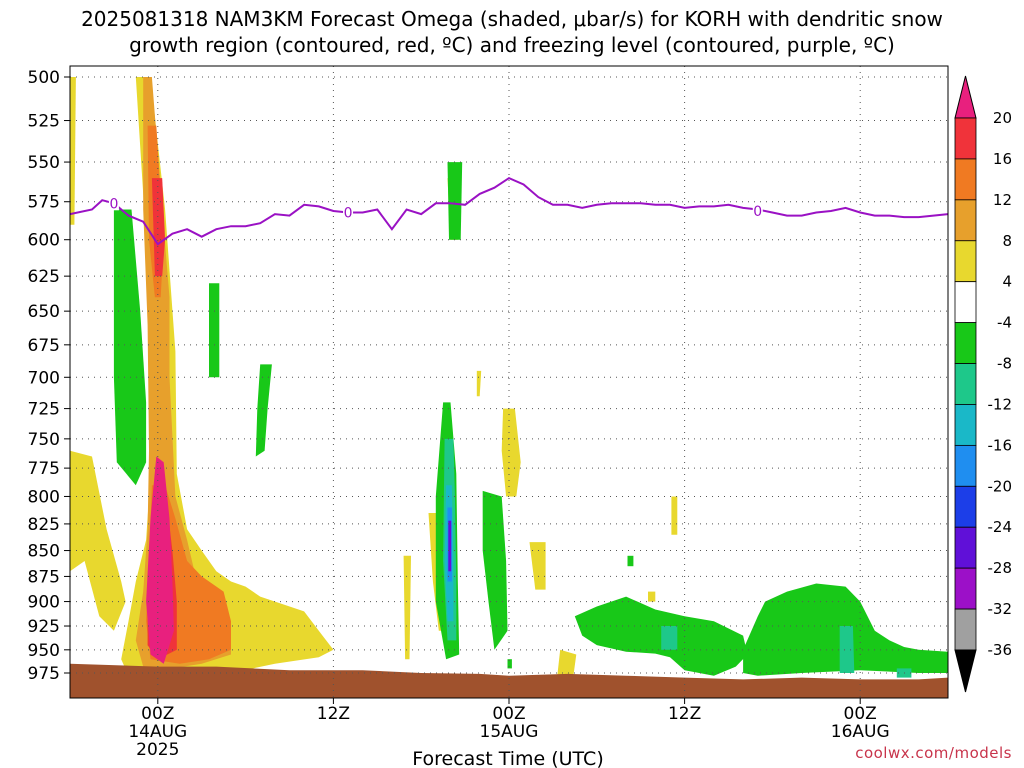 Image resolution: width=1024 pixels, height=768 pixels. What do you see at coordinates (44, 163) in the screenshot?
I see `y-tick-label: 550` at bounding box center [44, 163].